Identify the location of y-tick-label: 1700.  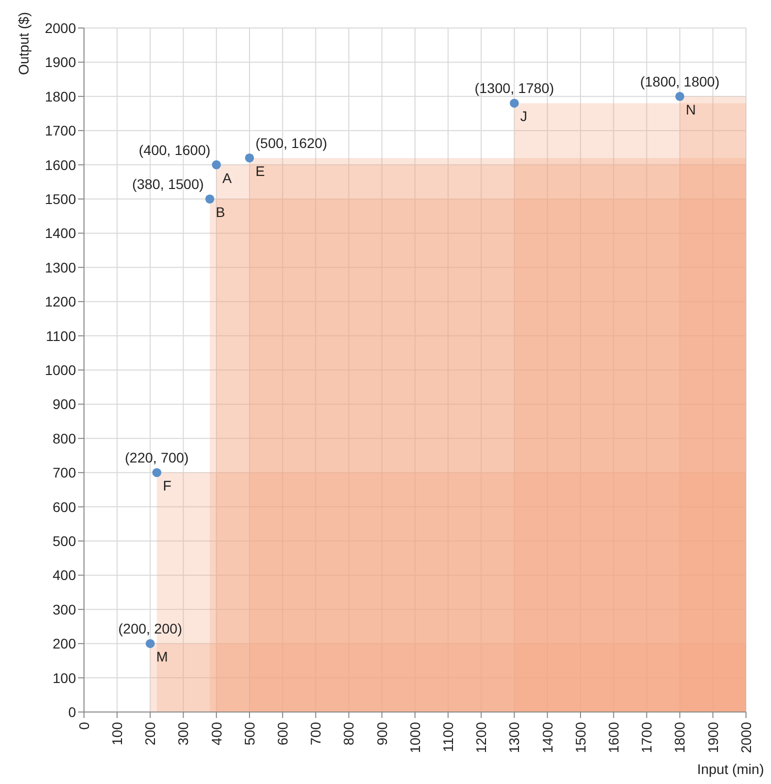
(60, 130).